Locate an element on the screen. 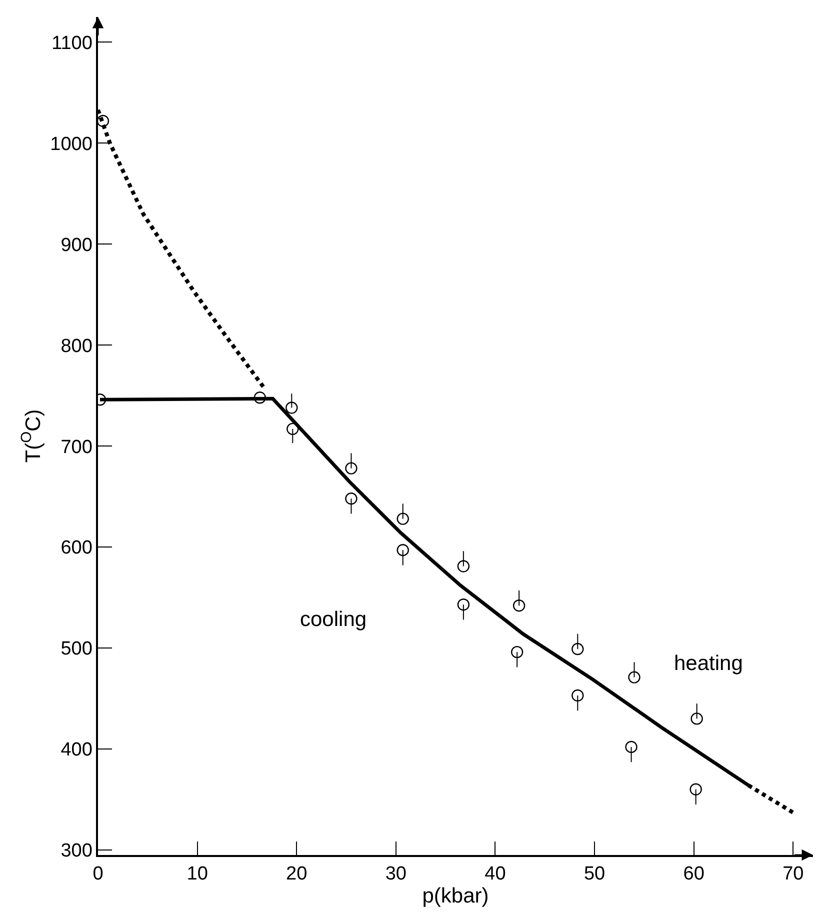  x-tick-label: 70 is located at coordinates (793, 874).